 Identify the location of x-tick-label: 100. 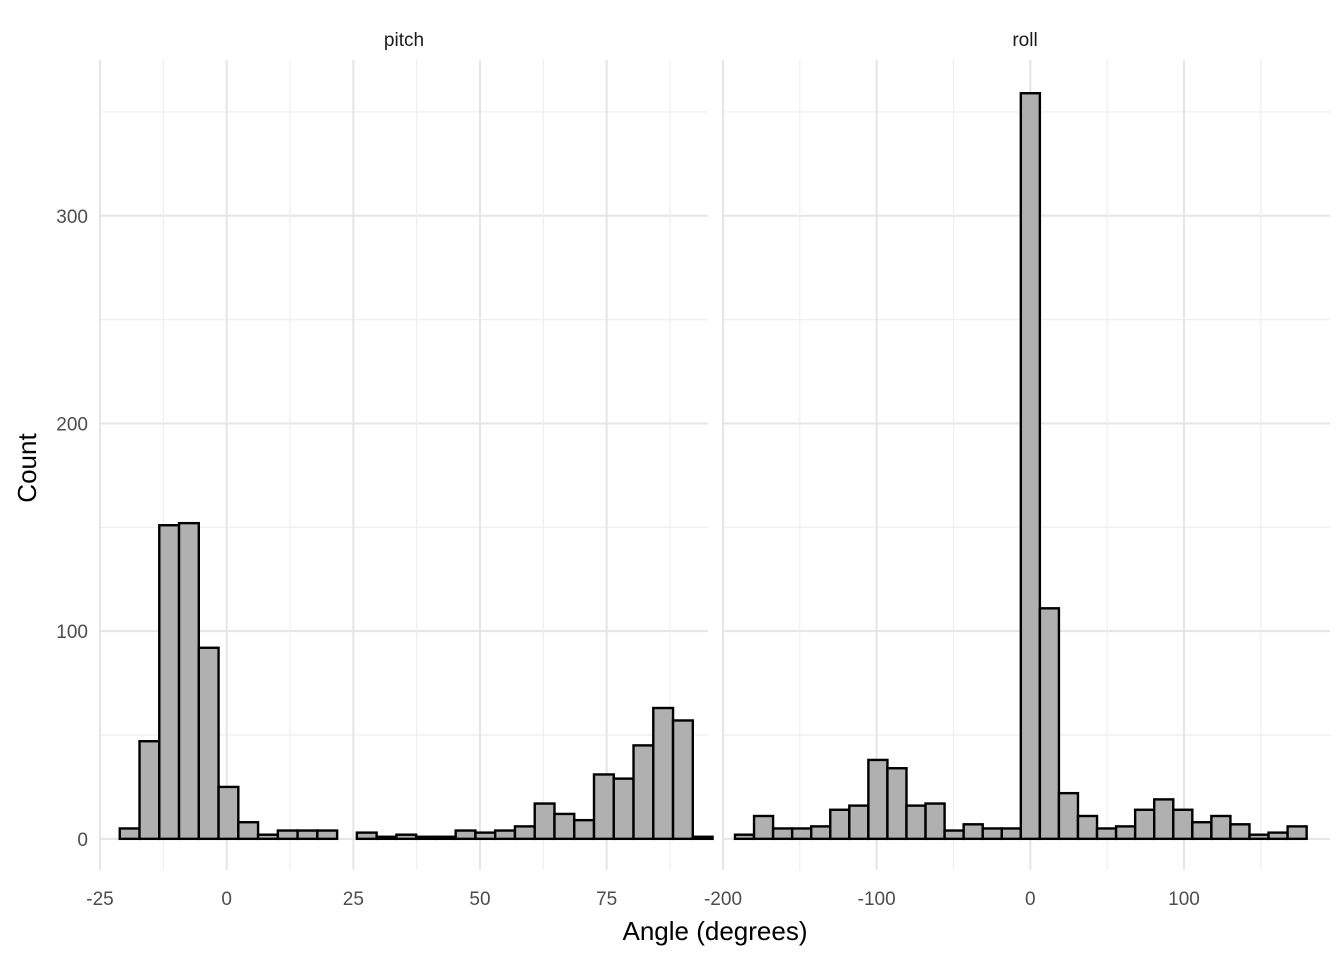
(1184, 899).